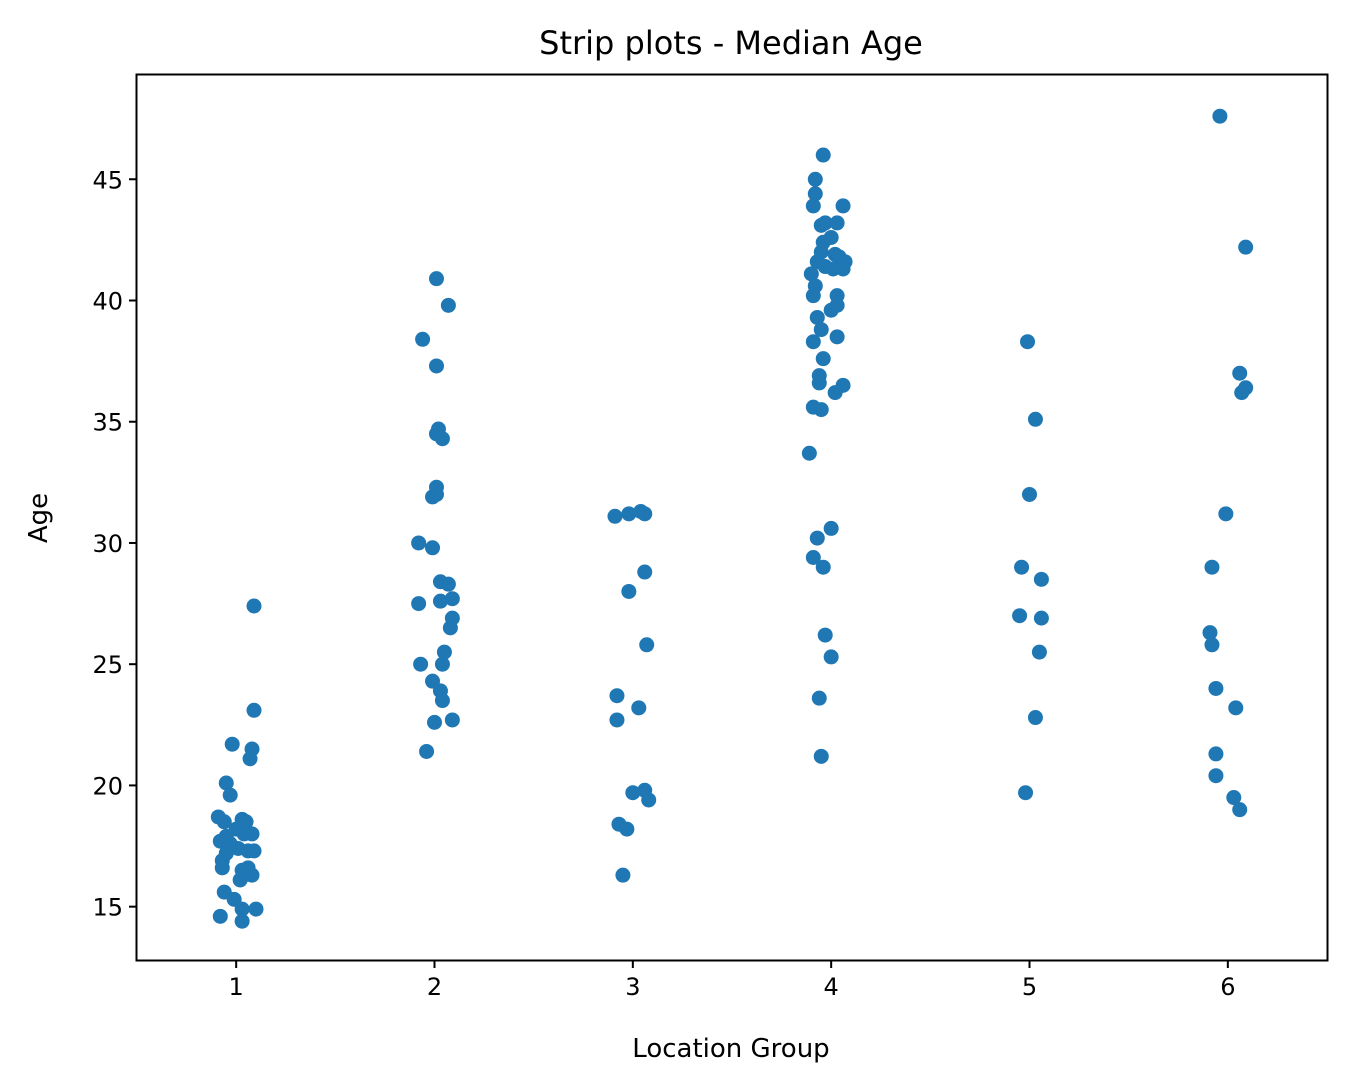 The image size is (1350, 1088). I want to click on y-tick-label: 25, so click(107, 665).